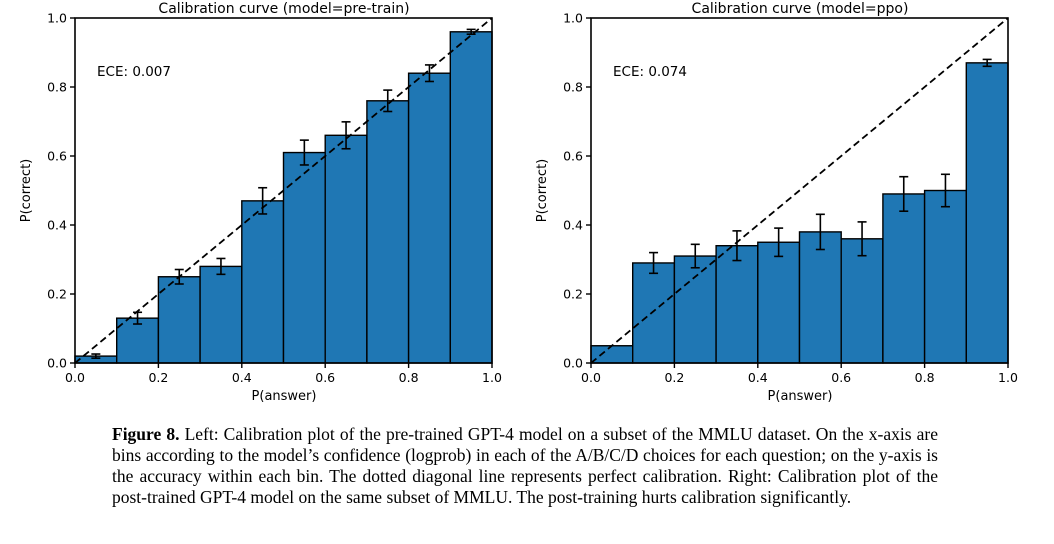  Describe the element at coordinates (26, 191) in the screenshot. I see `y-axis-label-pretrain: P(correct)` at that location.